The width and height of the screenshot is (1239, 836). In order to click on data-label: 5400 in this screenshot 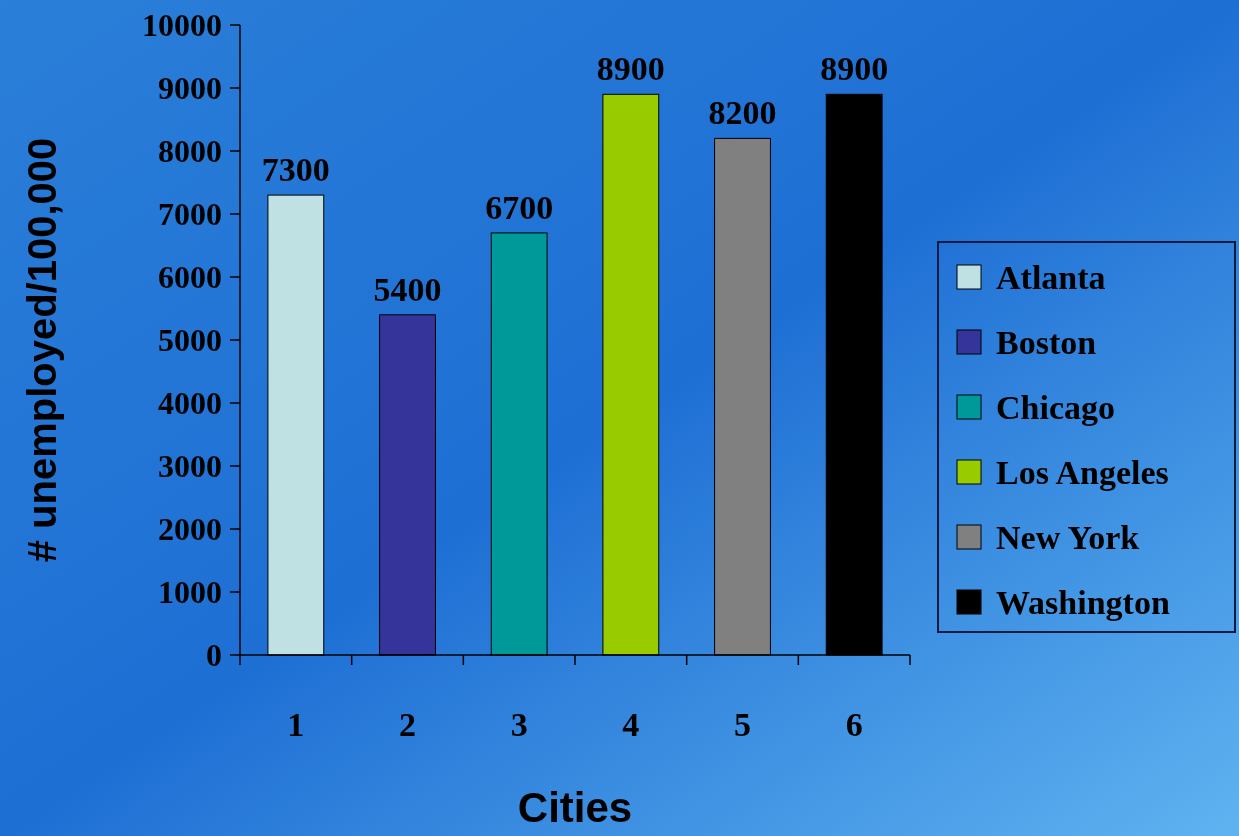, I will do `click(407, 289)`.